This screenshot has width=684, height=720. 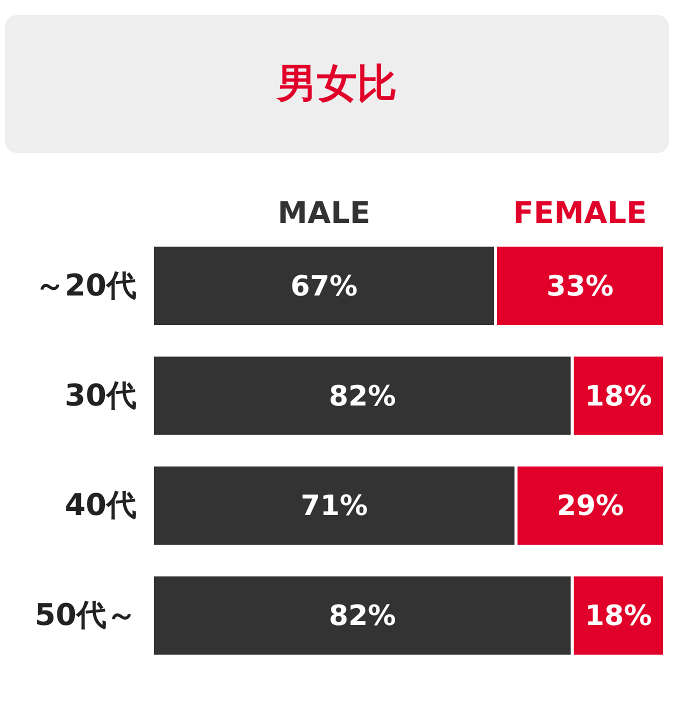 What do you see at coordinates (580, 213) in the screenshot?
I see `series-label: FEMALE` at bounding box center [580, 213].